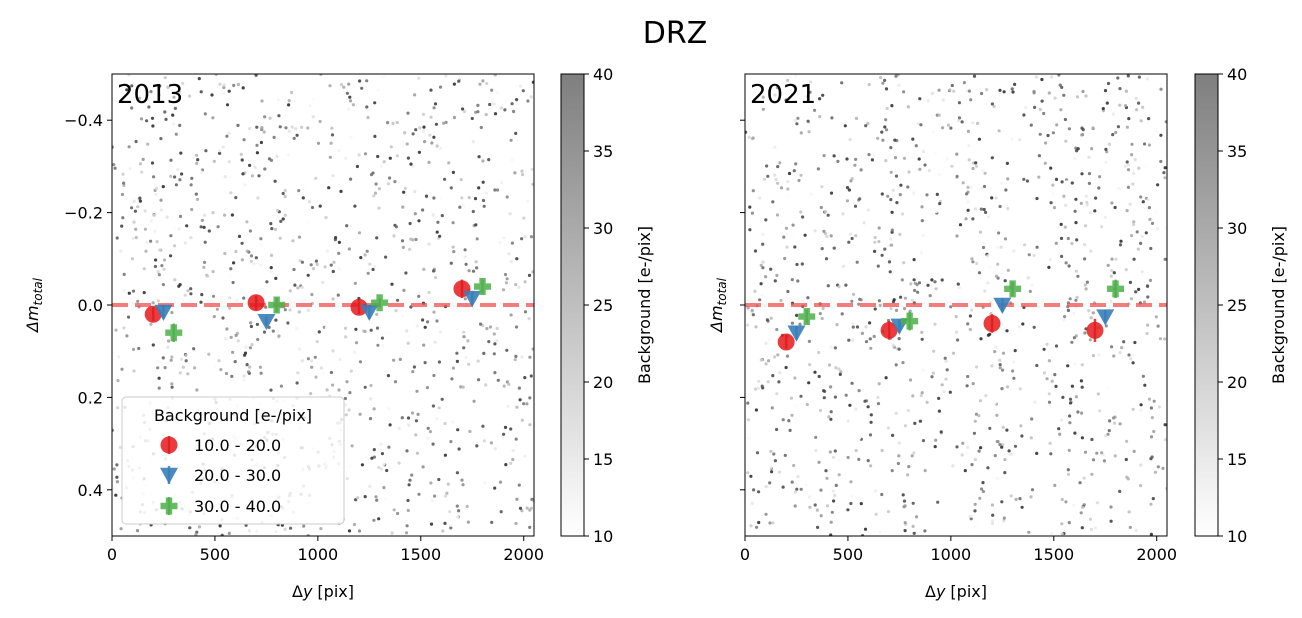 This screenshot has width=1302, height=618. I want to click on x-label-unit: [pix], so click(968, 591).